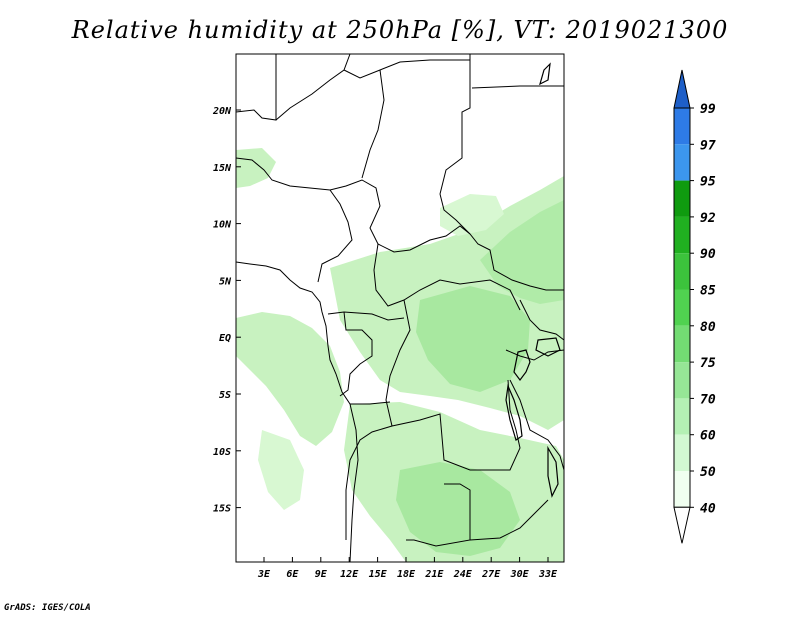 This screenshot has height=618, width=800. What do you see at coordinates (407, 568) in the screenshot?
I see `longitude-axis: 3E 6E 9E 12E 15E 18E 21E 24E 27E 30E 33E` at bounding box center [407, 568].